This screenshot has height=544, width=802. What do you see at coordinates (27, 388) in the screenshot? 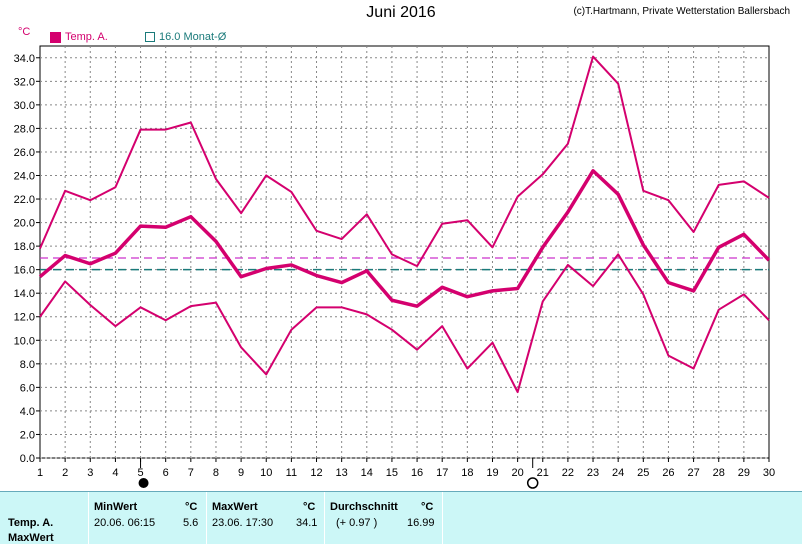
I see `y-tick-label: 6.0` at bounding box center [27, 388].